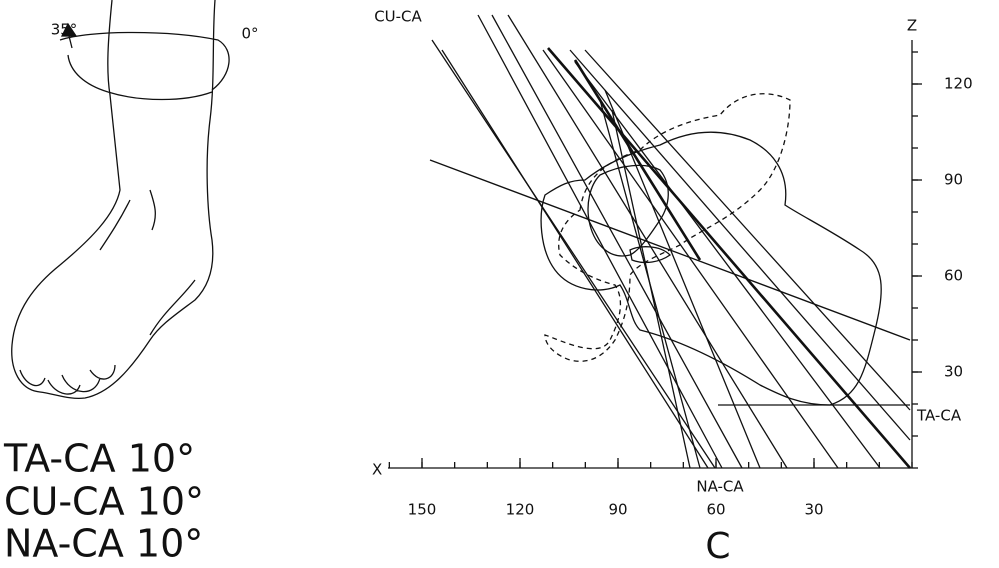  What do you see at coordinates (715, 510) in the screenshot?
I see `x-tick-label: 60` at bounding box center [715, 510].